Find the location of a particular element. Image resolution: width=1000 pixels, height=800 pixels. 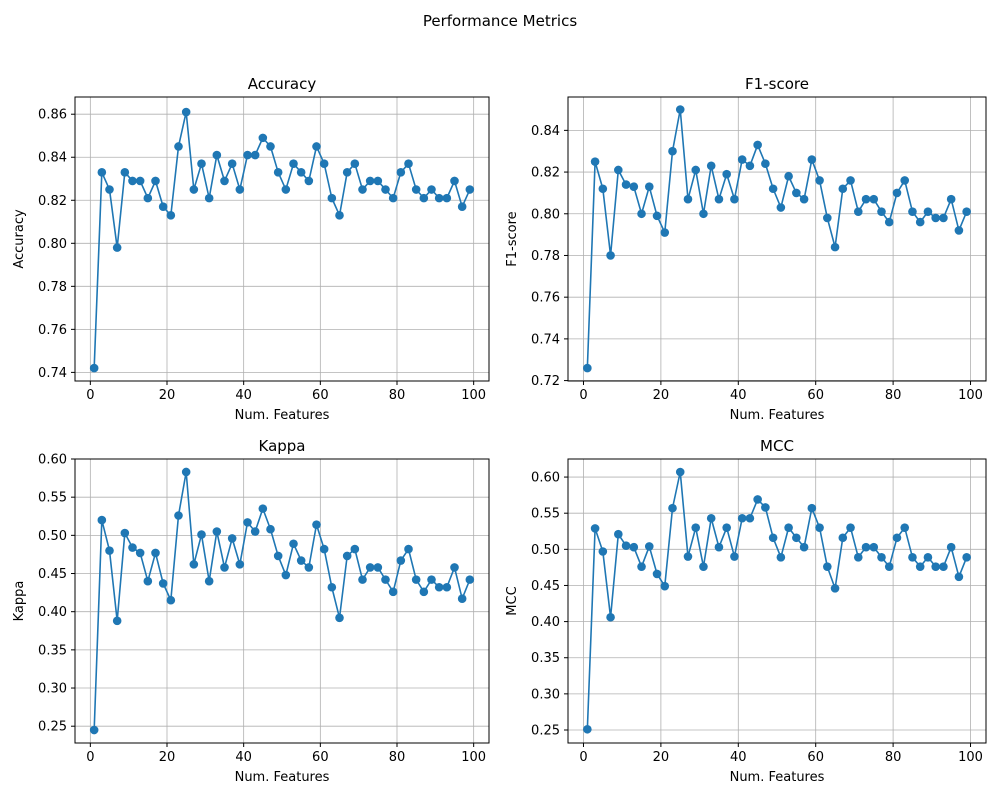

y-tick-label: 0.25 is located at coordinates (52, 727).